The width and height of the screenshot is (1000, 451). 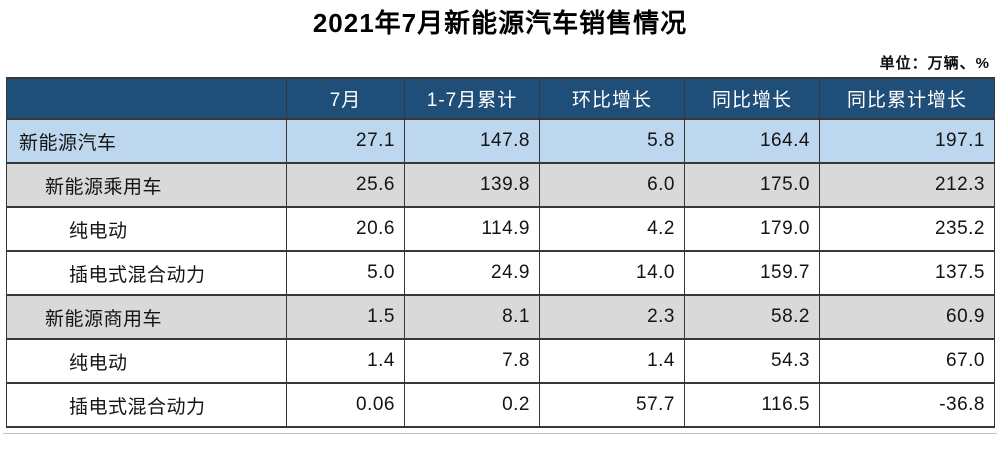 I want to click on value-cell: 60.9, so click(x=907, y=317).